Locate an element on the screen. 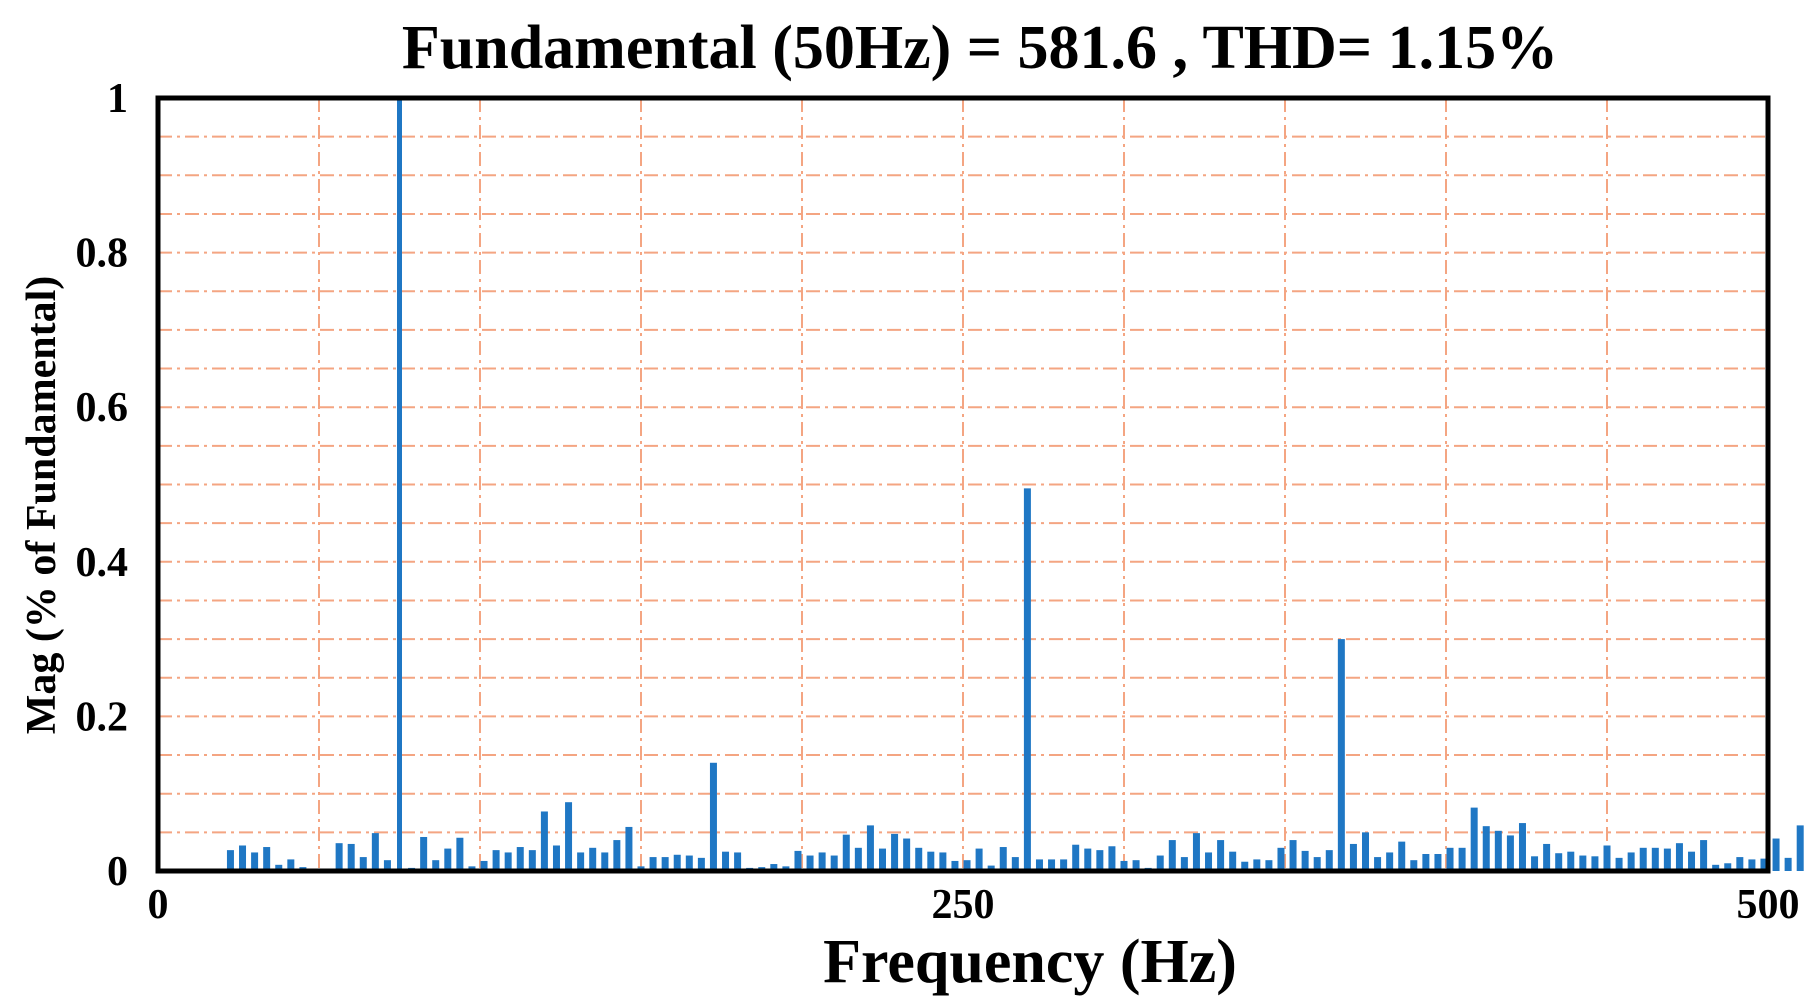  y-axis-label: Mag (% of Fundamental) is located at coordinates (42, 505).